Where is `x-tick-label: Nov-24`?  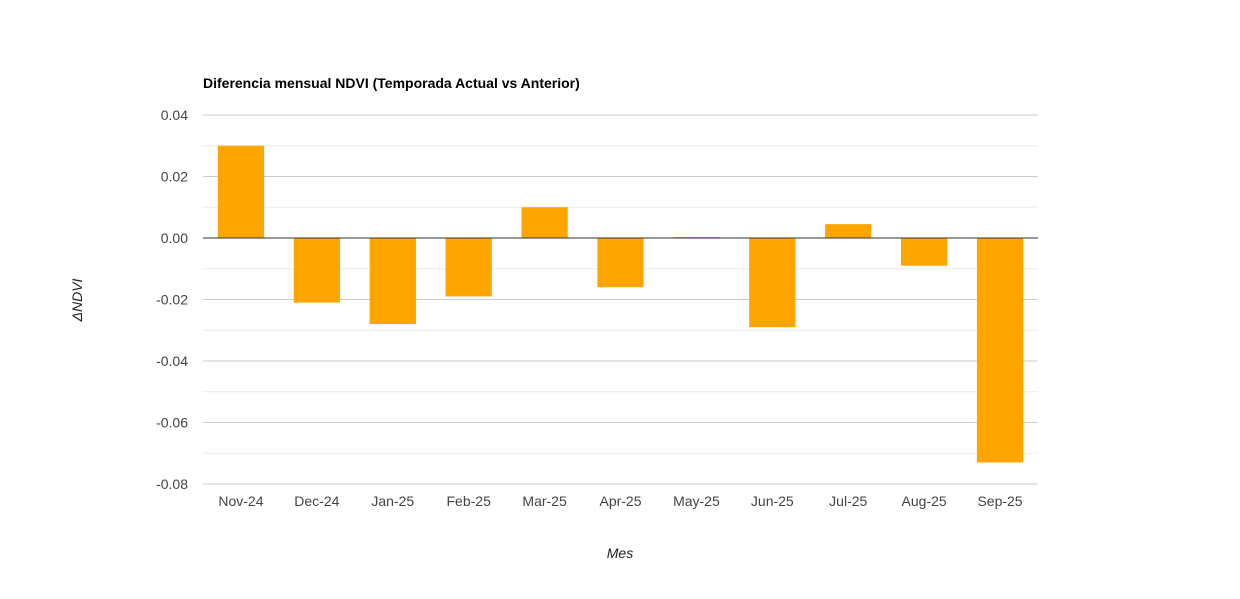 x-tick-label: Nov-24 is located at coordinates (240, 501).